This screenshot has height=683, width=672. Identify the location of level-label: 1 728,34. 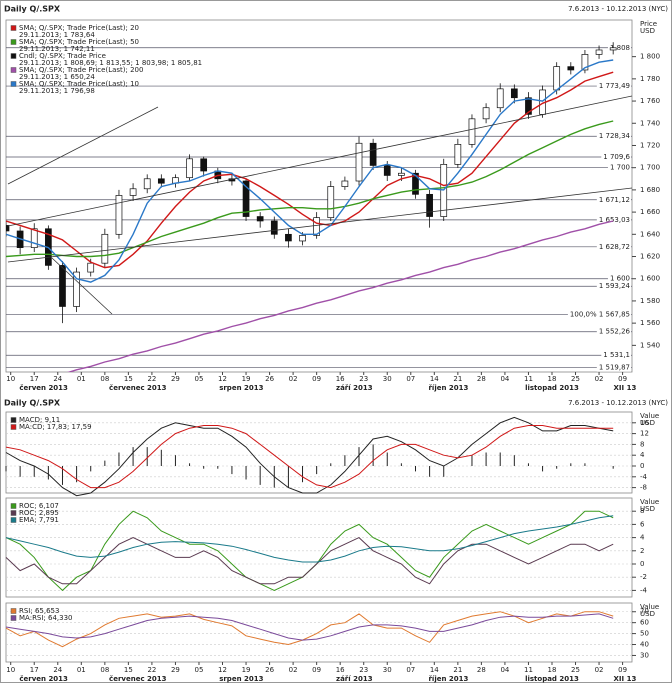
(615, 136).